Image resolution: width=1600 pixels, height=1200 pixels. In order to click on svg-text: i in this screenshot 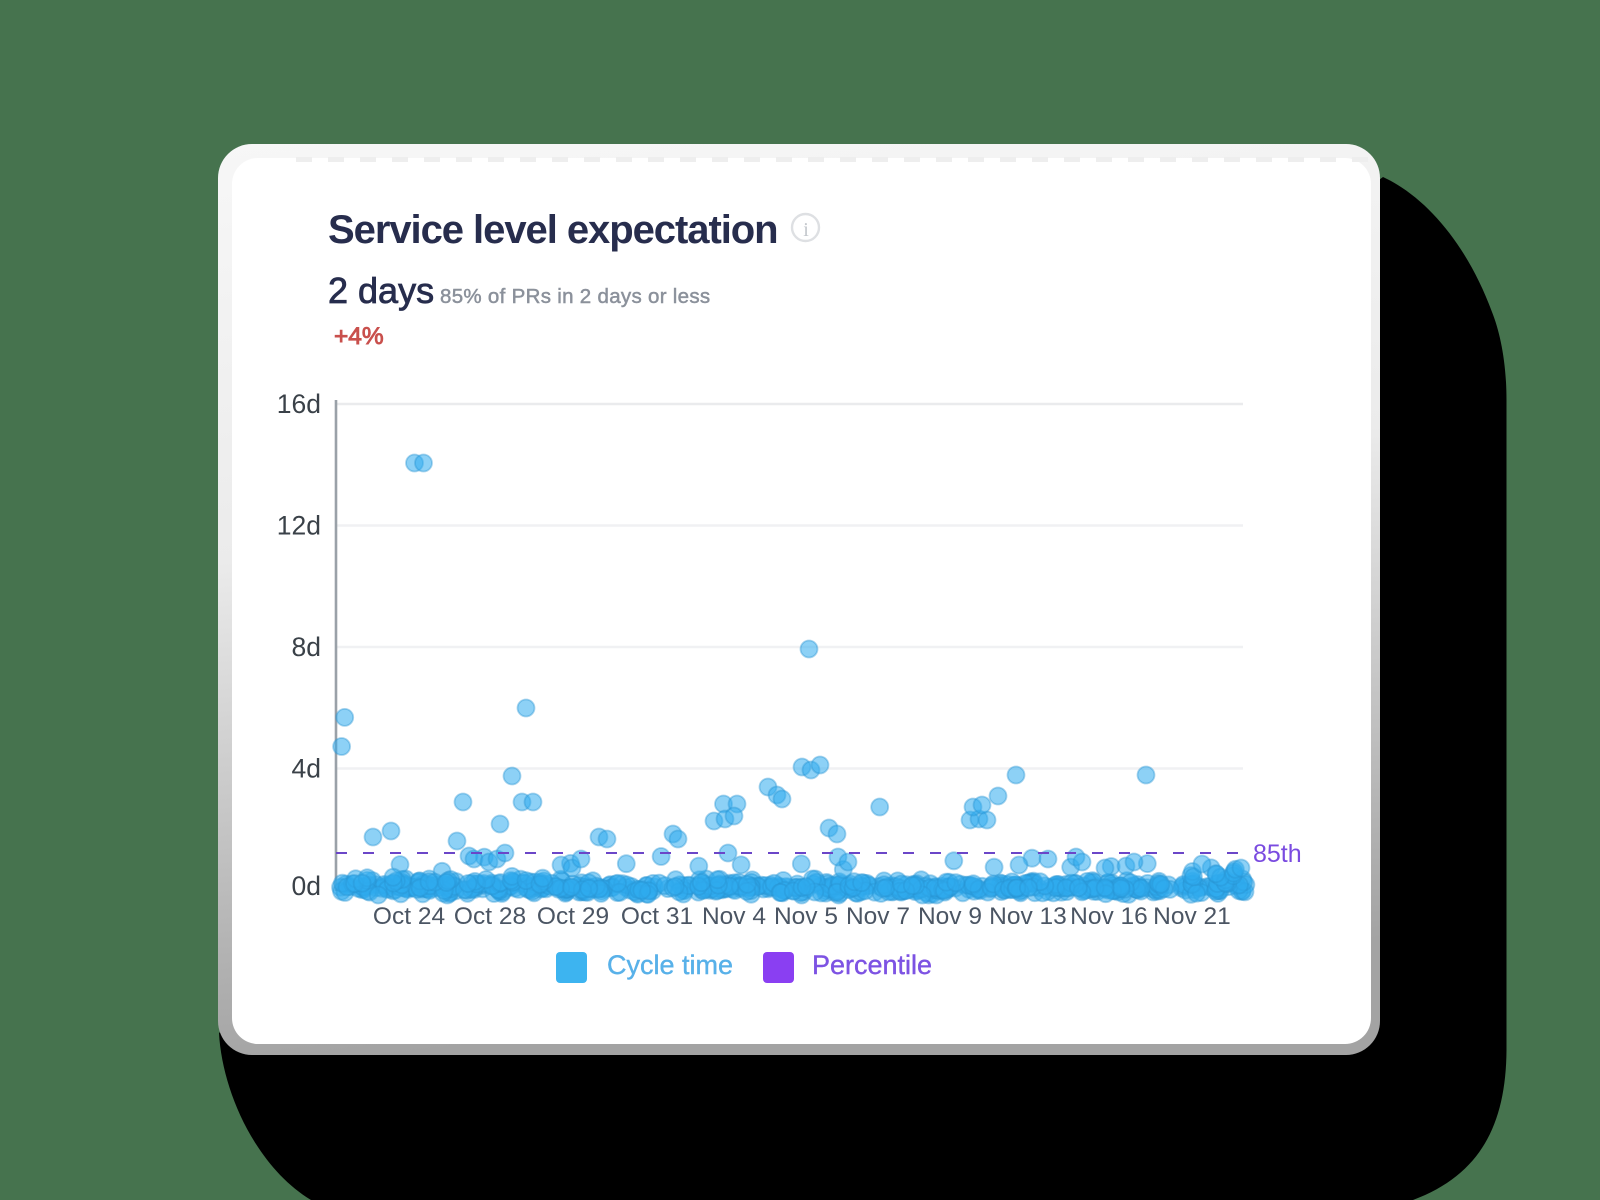, I will do `click(806, 230)`.